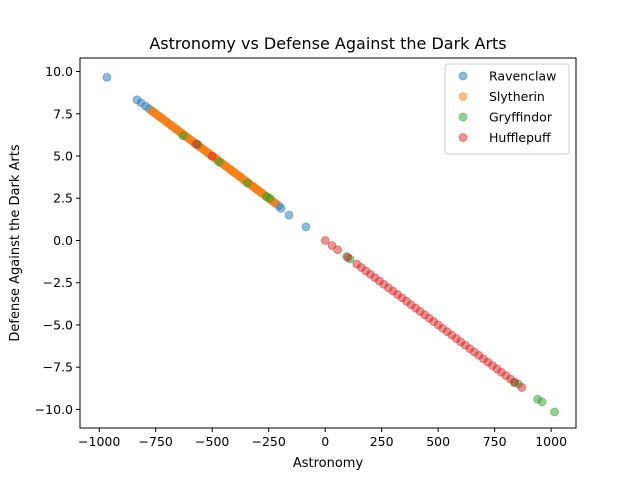  What do you see at coordinates (58, 367) in the screenshot?
I see `y-tick-label: −7.5` at bounding box center [58, 367].